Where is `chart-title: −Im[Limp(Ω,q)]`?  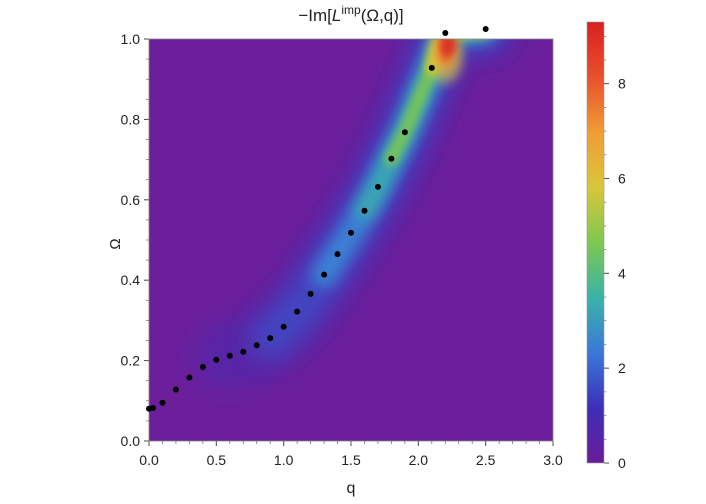 chart-title: −Im[Limp(Ω,q)] is located at coordinates (350, 14).